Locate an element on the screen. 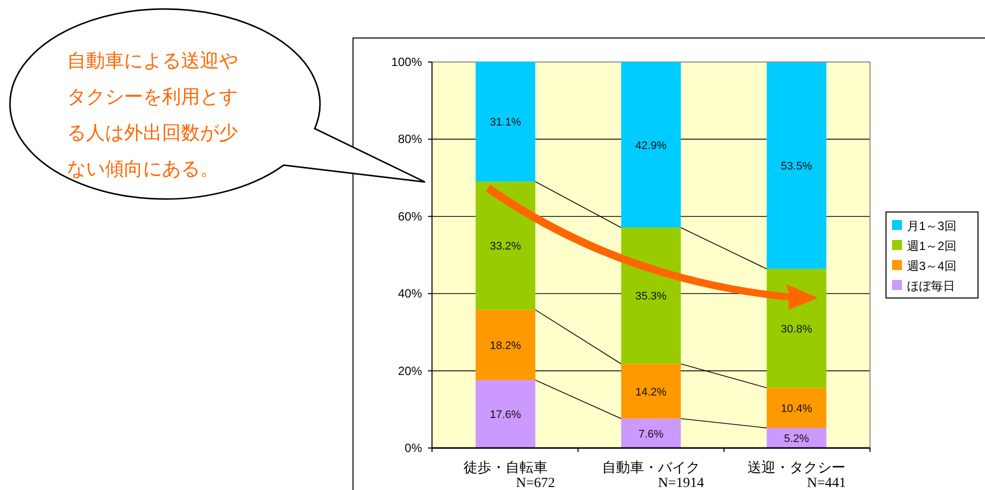 Image resolution: width=985 pixels, height=490 pixels. text: N=441 is located at coordinates (826, 483).